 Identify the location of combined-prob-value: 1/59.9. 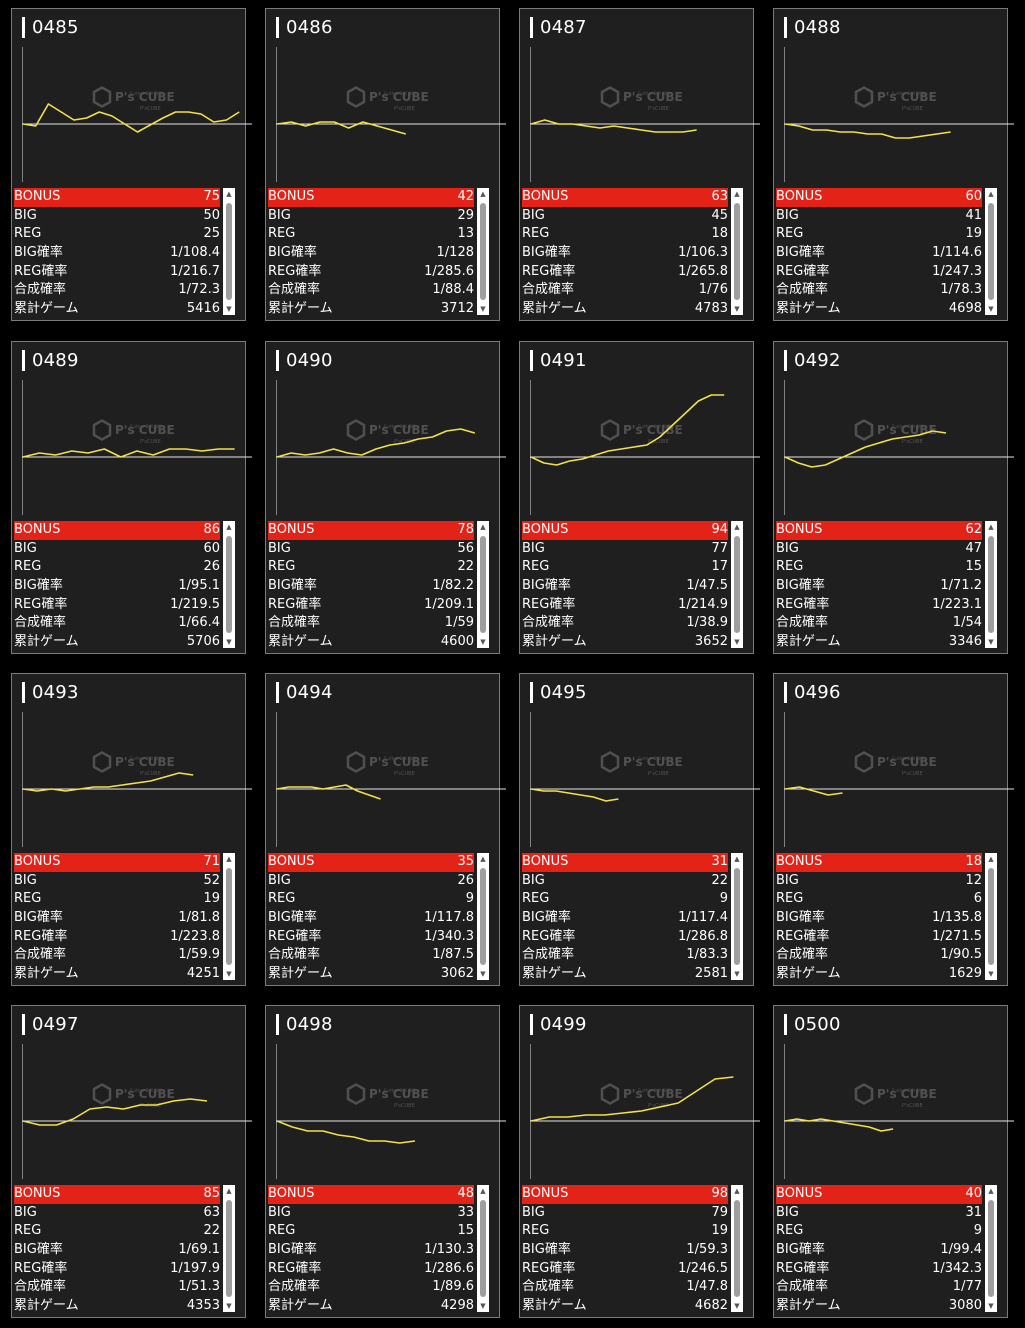
(199, 955).